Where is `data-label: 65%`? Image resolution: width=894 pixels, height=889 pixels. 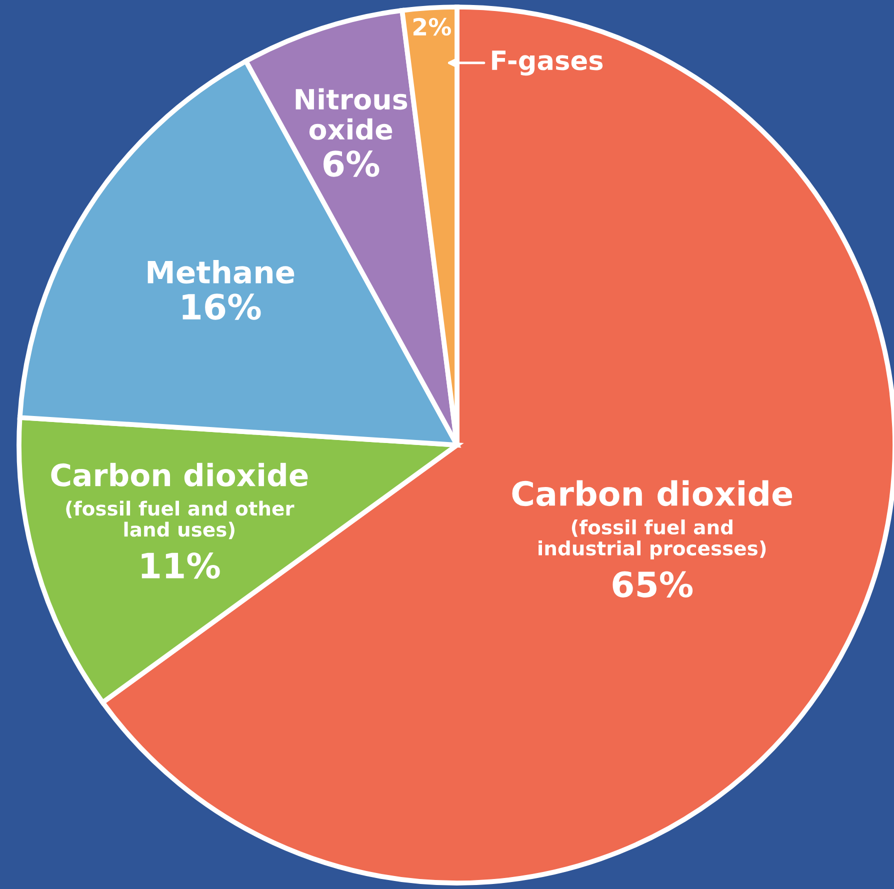
data-label: 65% is located at coordinates (652, 584).